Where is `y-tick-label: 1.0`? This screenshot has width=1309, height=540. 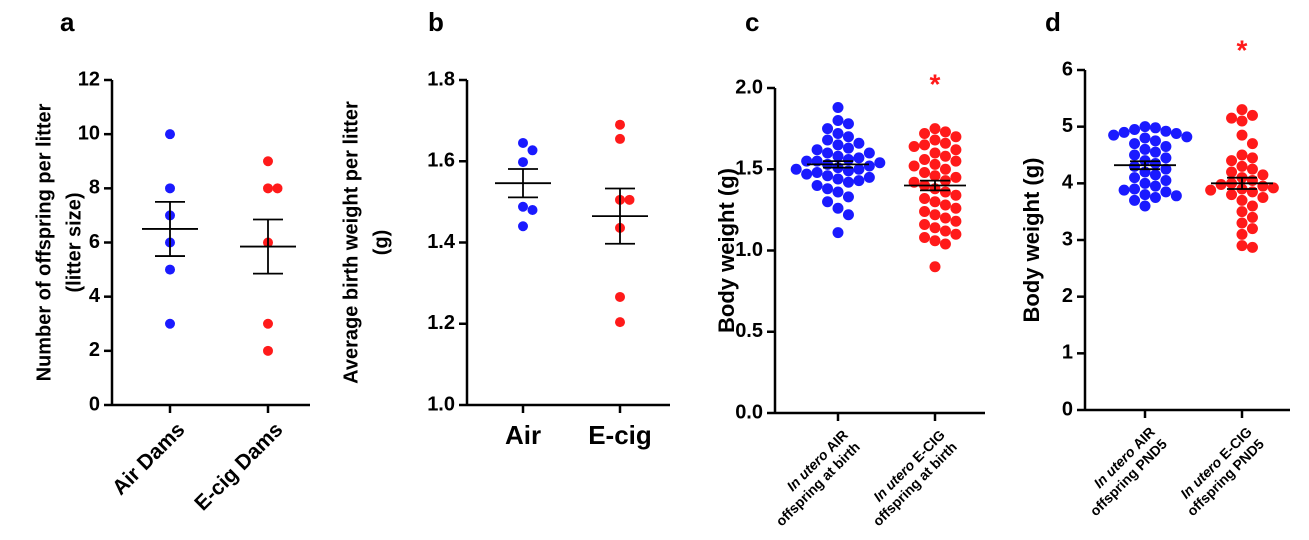
y-tick-label: 1.0 is located at coordinates (441, 404).